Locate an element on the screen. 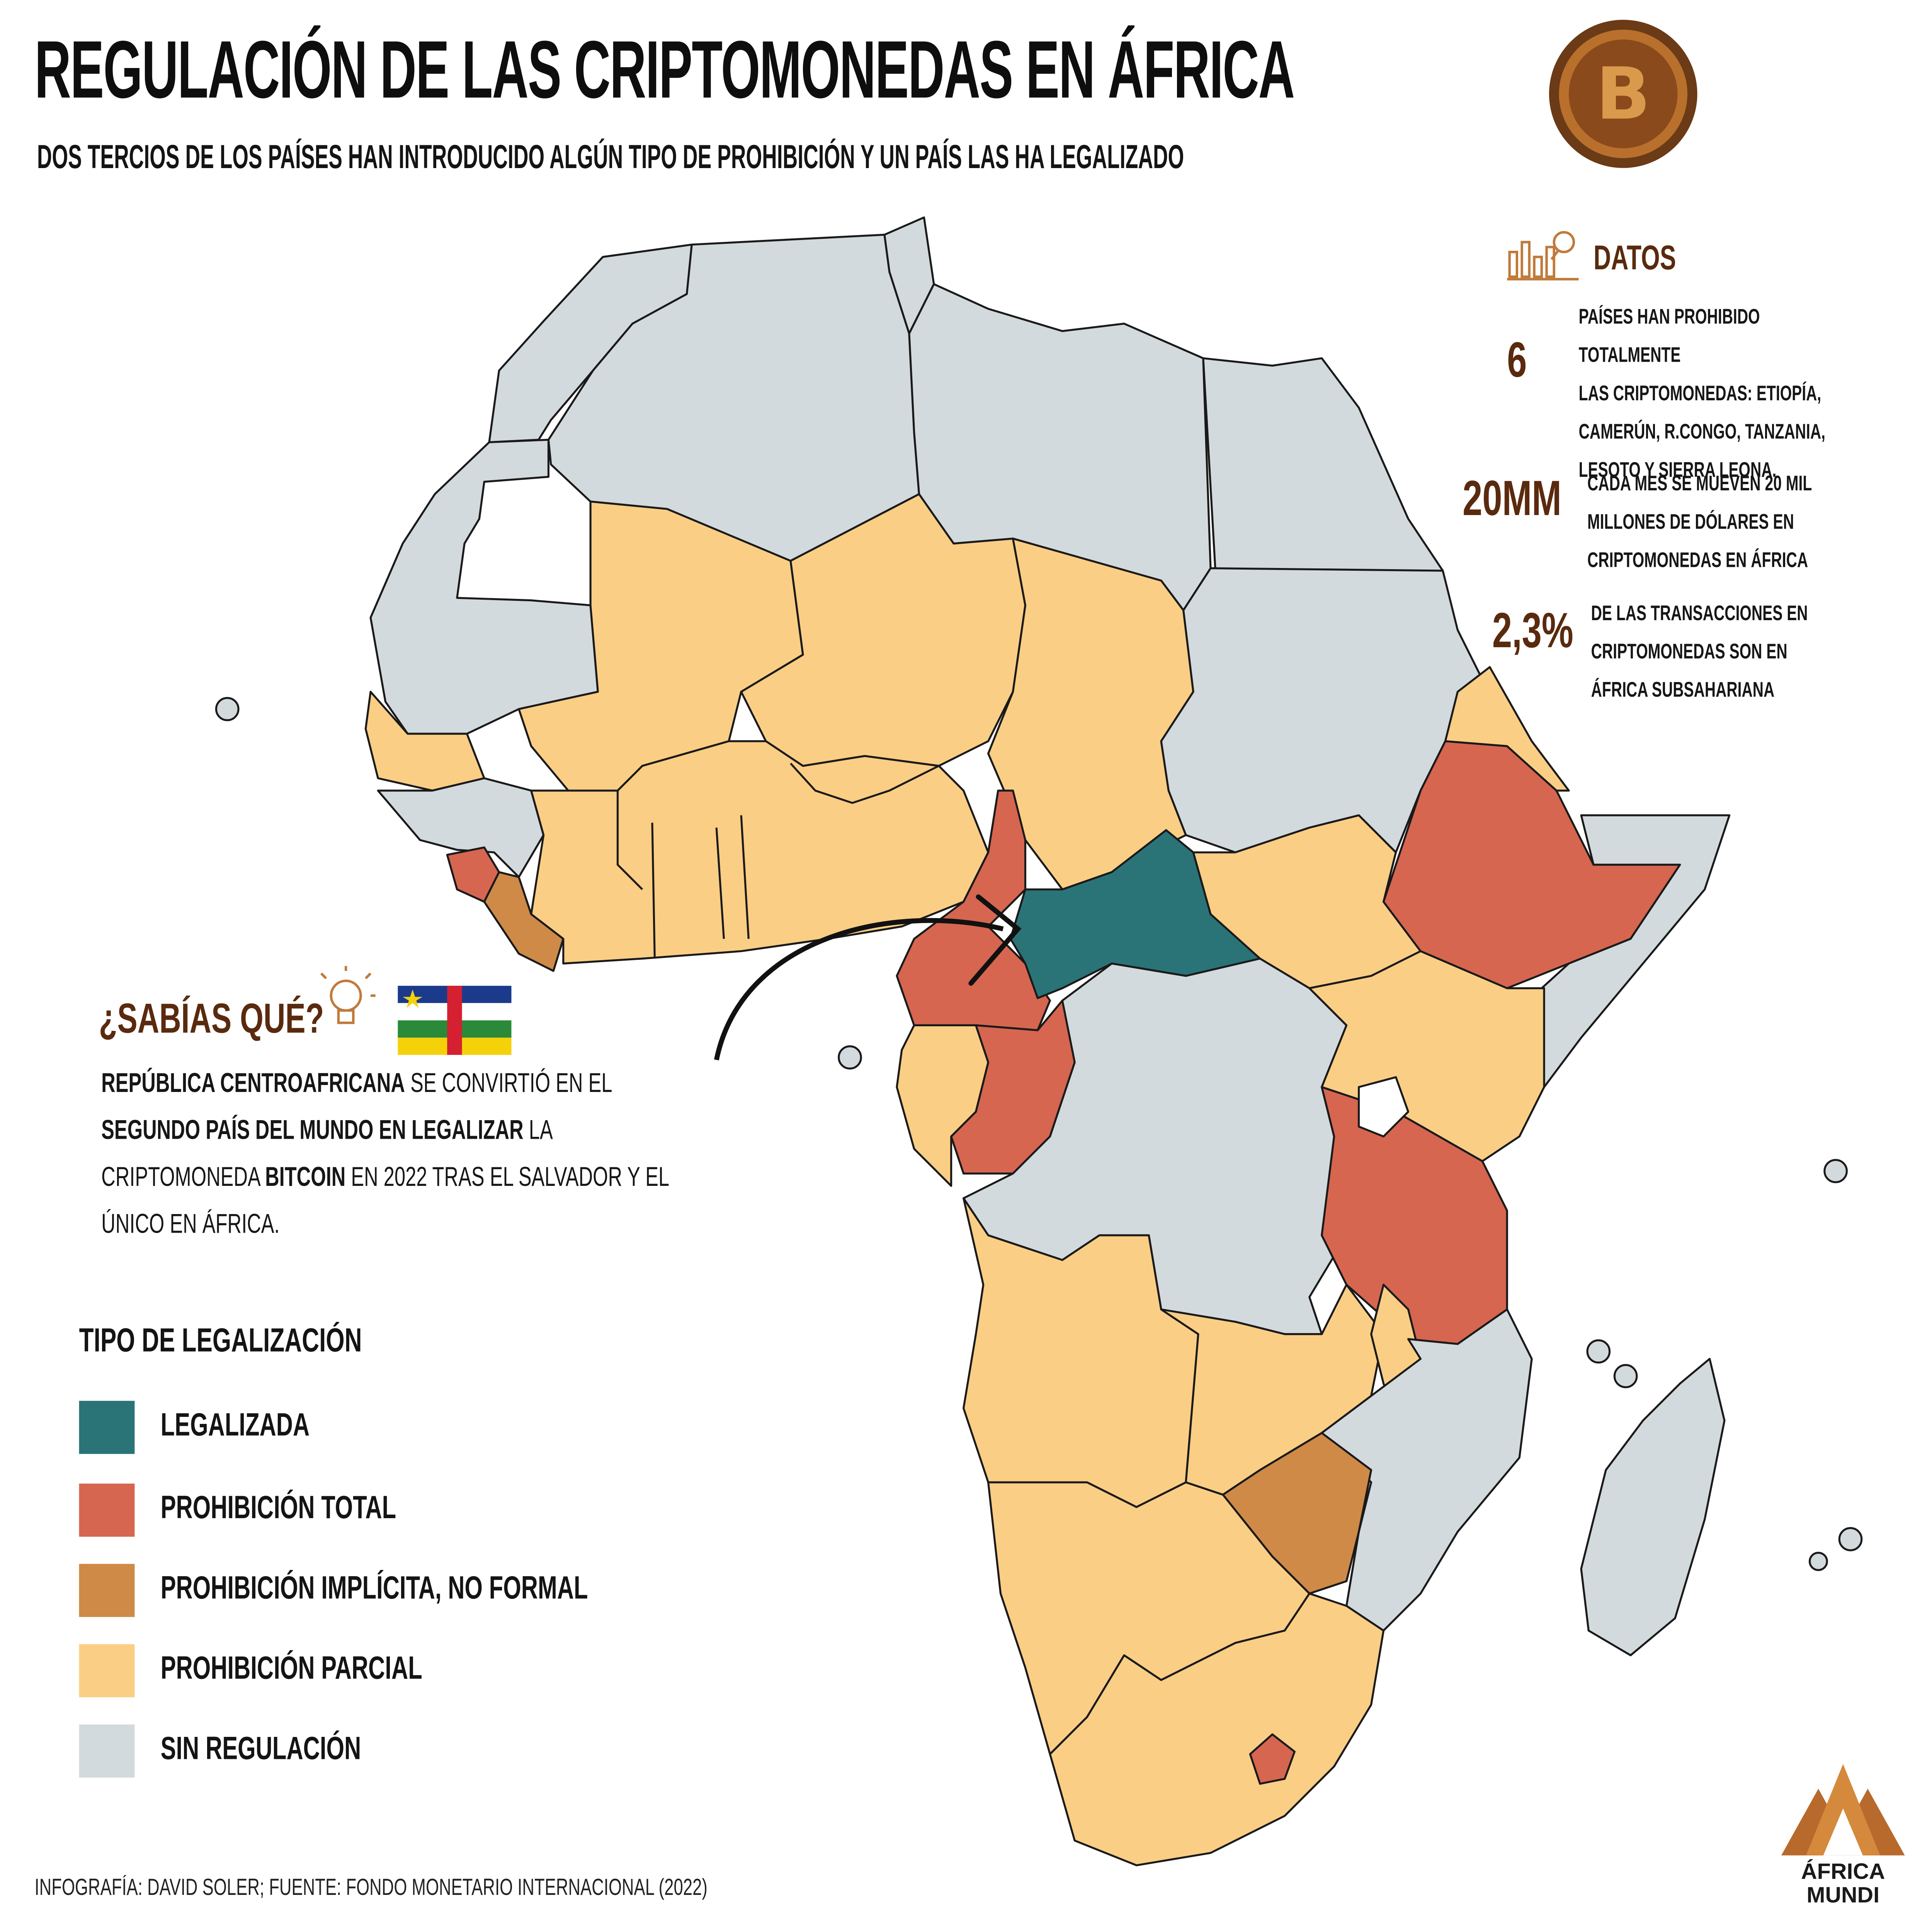  mountain-logo-icon is located at coordinates (1843, 1810).